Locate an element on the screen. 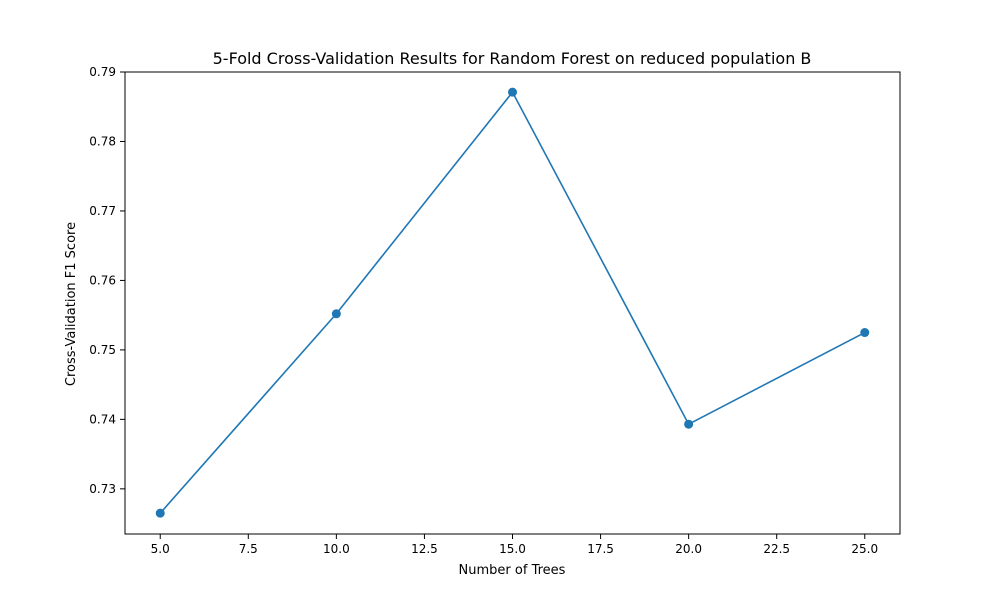  y-tick-label: 0.78 is located at coordinates (102, 141).